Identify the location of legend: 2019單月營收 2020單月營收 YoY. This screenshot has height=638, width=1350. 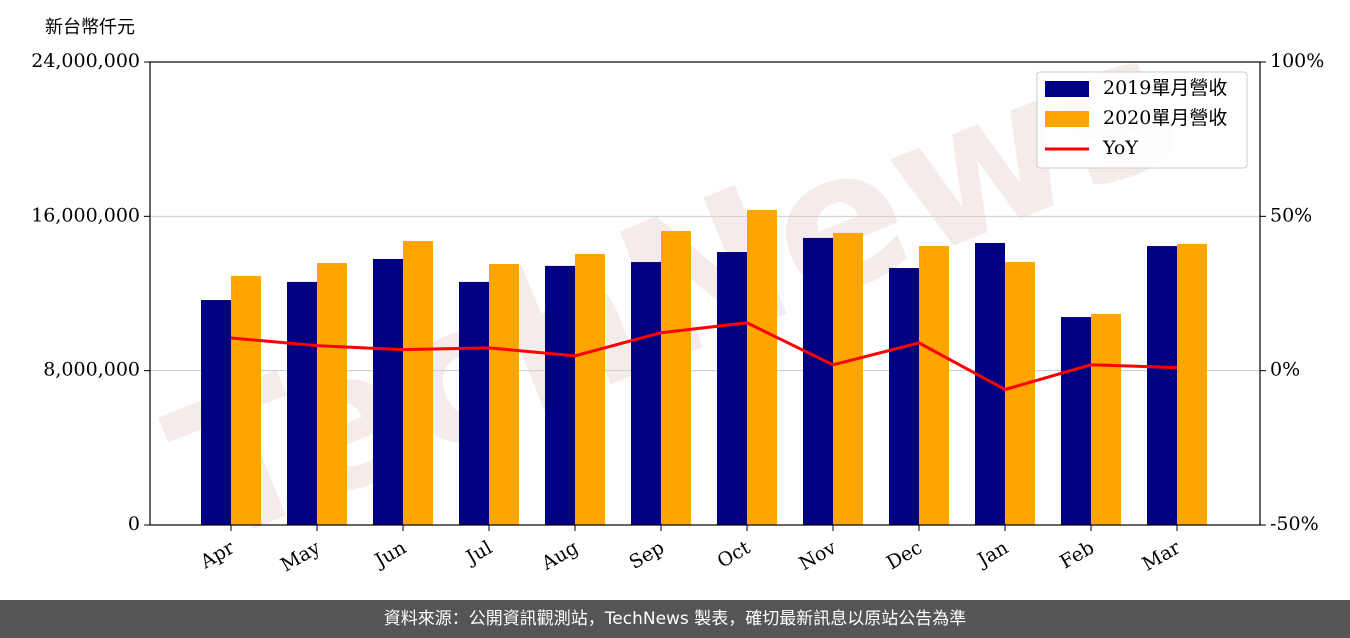
(1142, 120).